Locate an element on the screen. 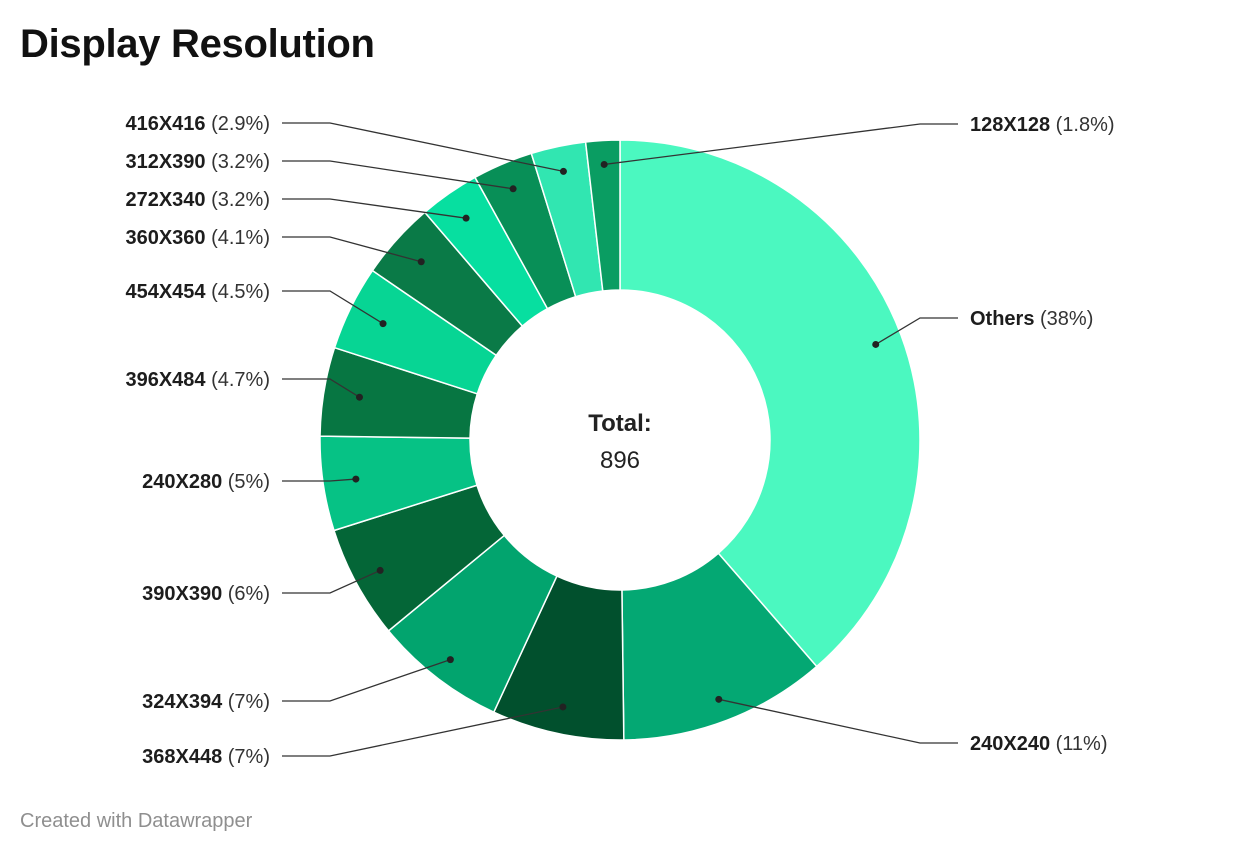 This screenshot has height=856, width=1240. slice-label-240x280: 240X280 (5%) is located at coordinates (206, 482).